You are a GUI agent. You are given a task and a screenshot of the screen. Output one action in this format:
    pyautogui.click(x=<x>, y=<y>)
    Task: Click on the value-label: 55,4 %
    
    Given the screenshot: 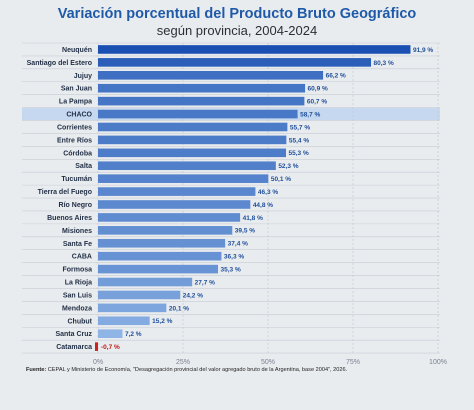 What is the action you would take?
    pyautogui.click(x=299, y=140)
    